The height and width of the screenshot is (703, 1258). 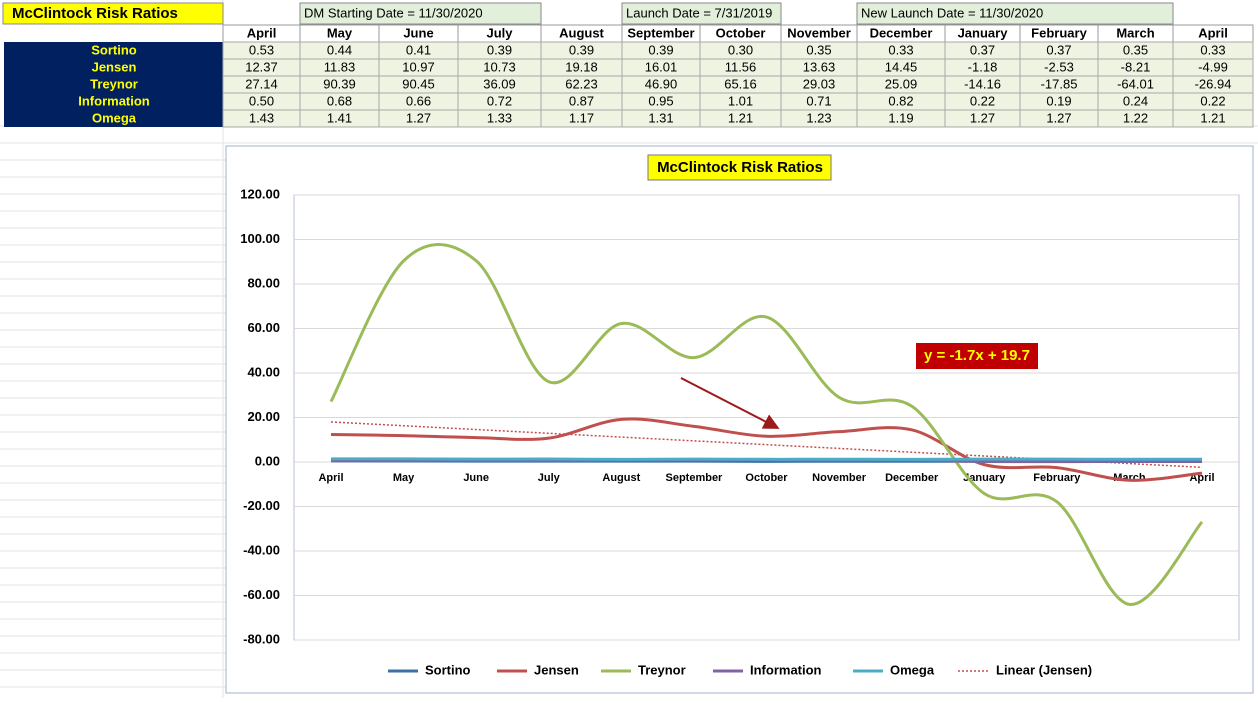 What do you see at coordinates (261, 549) in the screenshot?
I see `y-tick-label: -40.00` at bounding box center [261, 549].